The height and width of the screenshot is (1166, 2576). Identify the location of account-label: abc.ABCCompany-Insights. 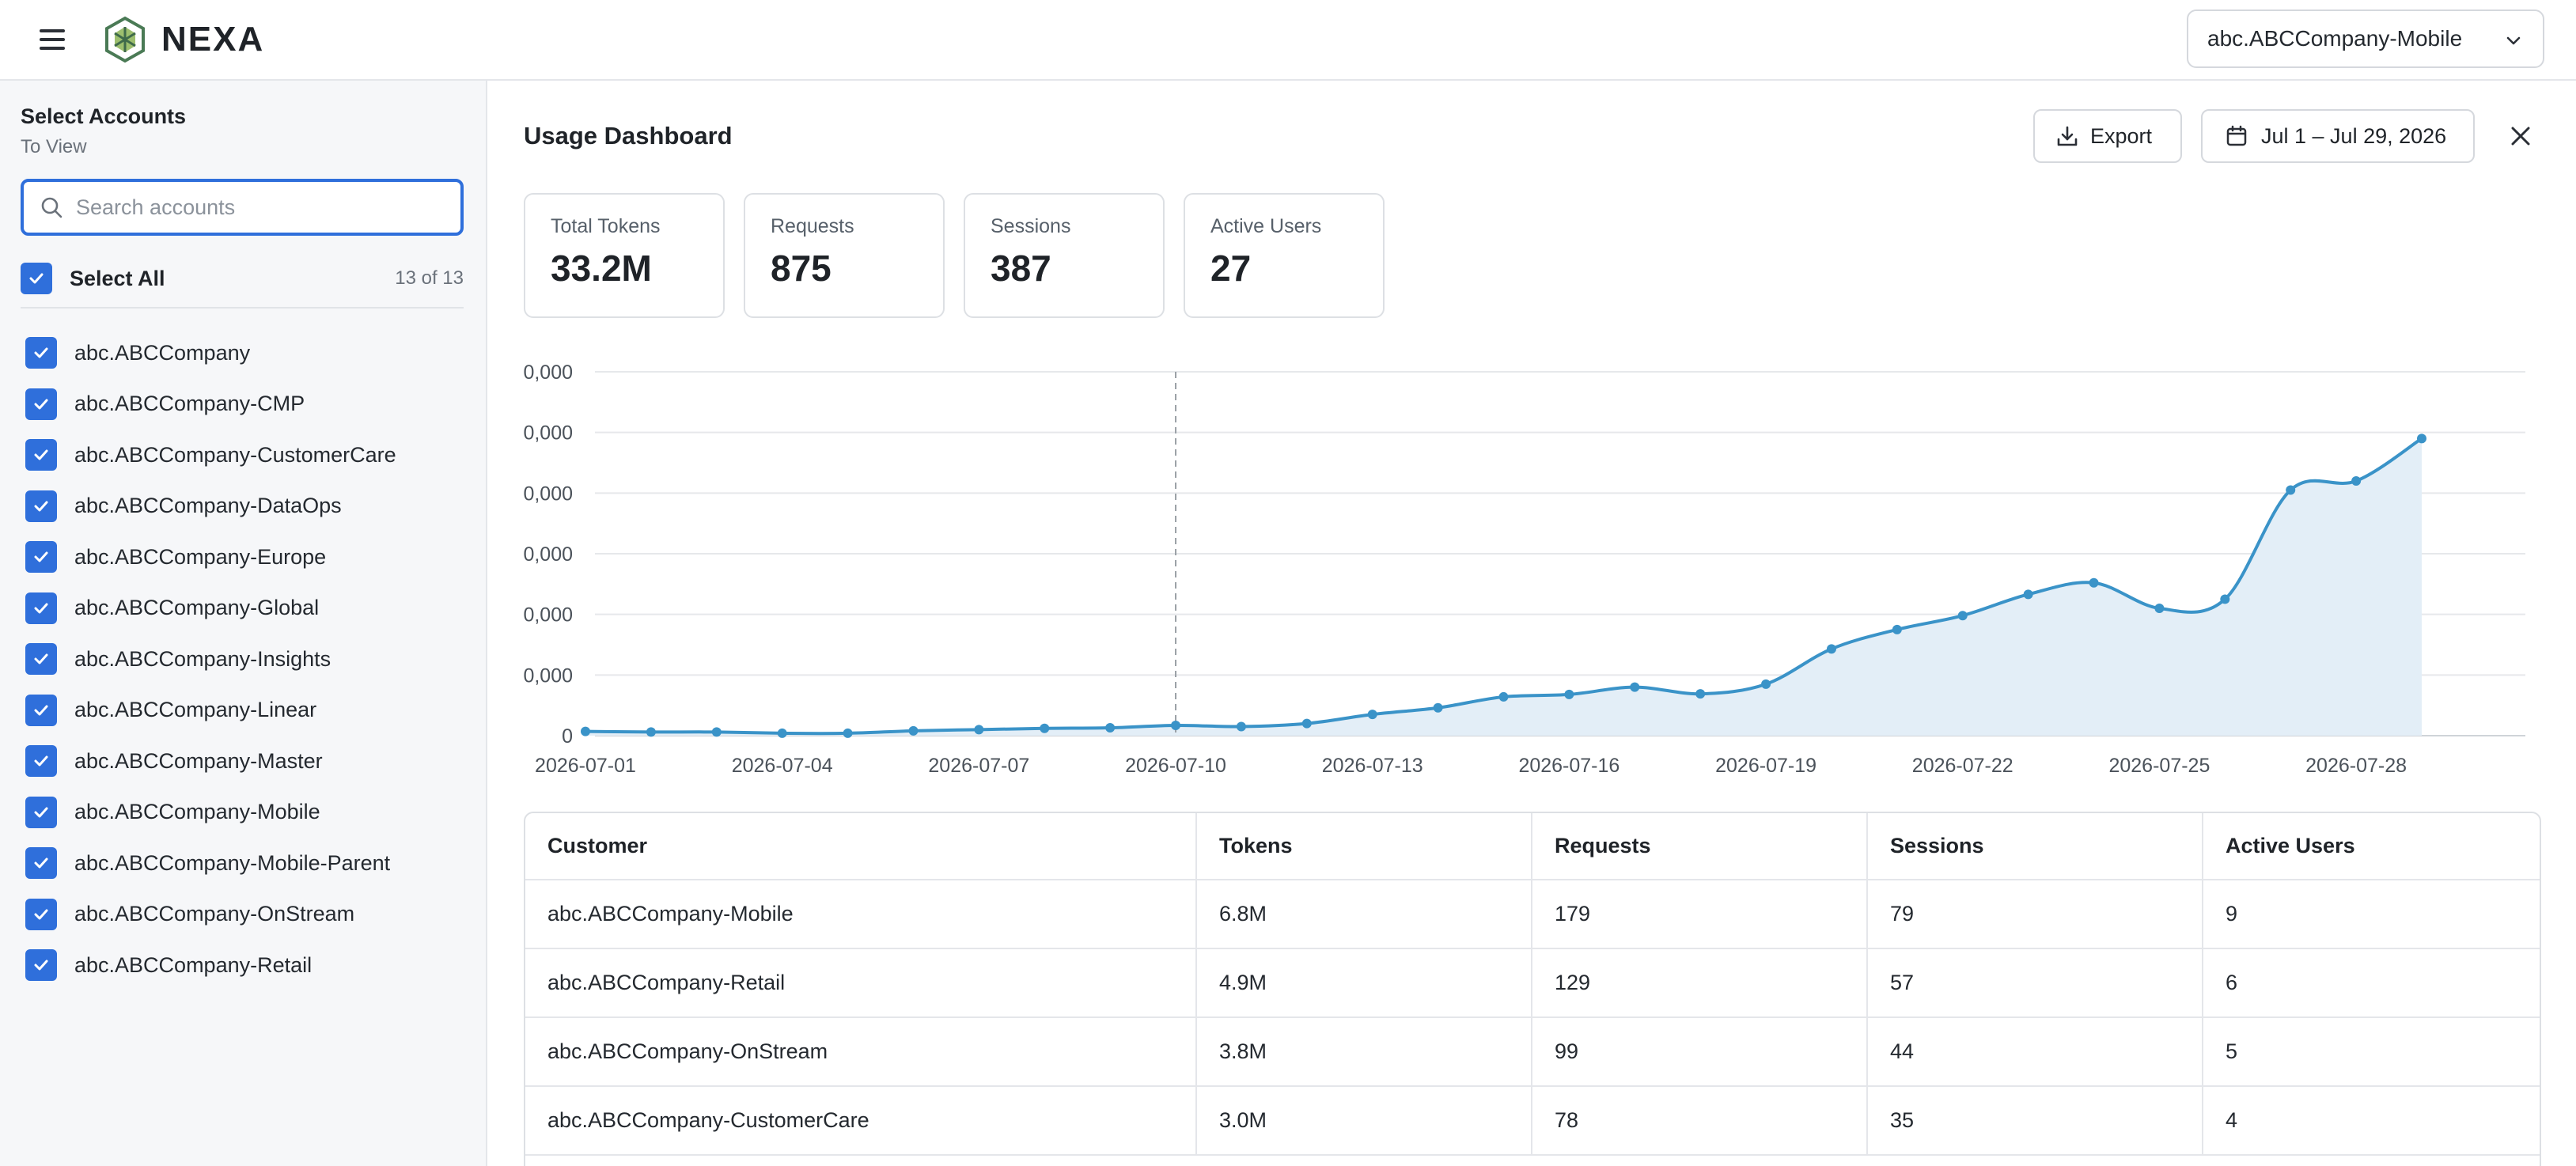
(202, 658).